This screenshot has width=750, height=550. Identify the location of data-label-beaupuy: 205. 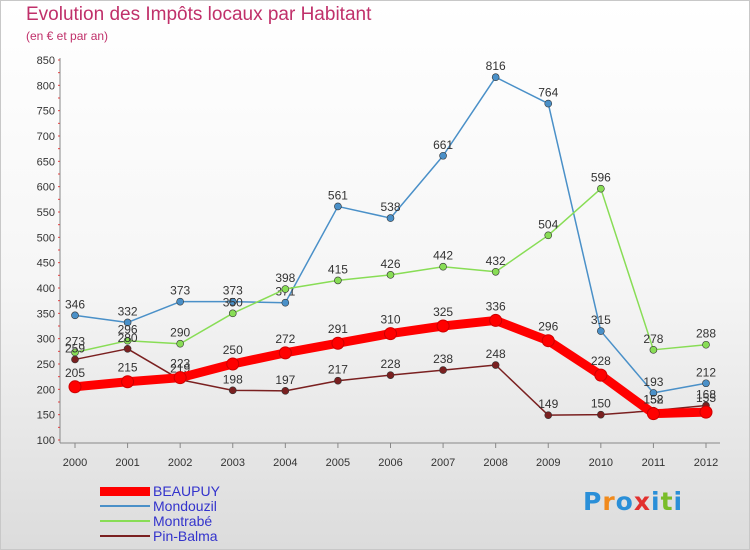
(75, 373).